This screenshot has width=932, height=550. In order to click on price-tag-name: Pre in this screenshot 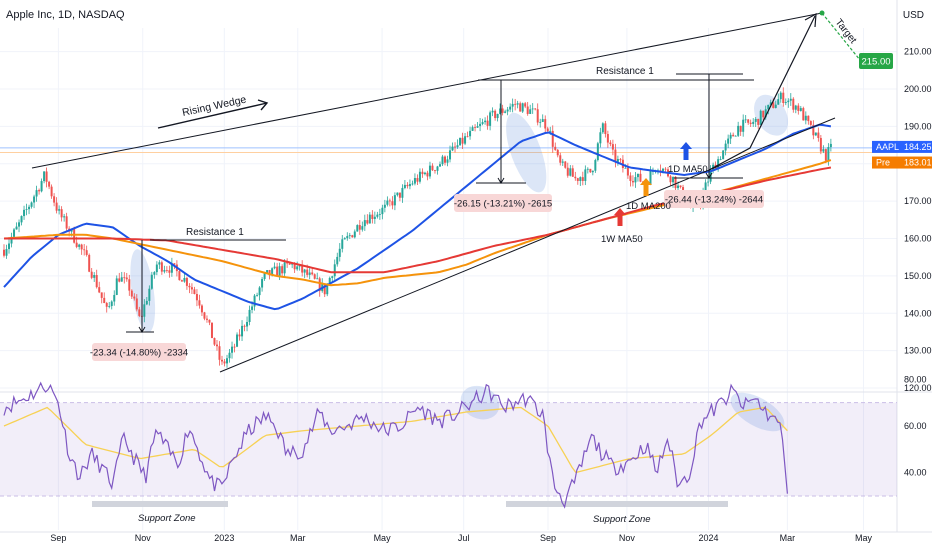, I will do `click(883, 163)`.